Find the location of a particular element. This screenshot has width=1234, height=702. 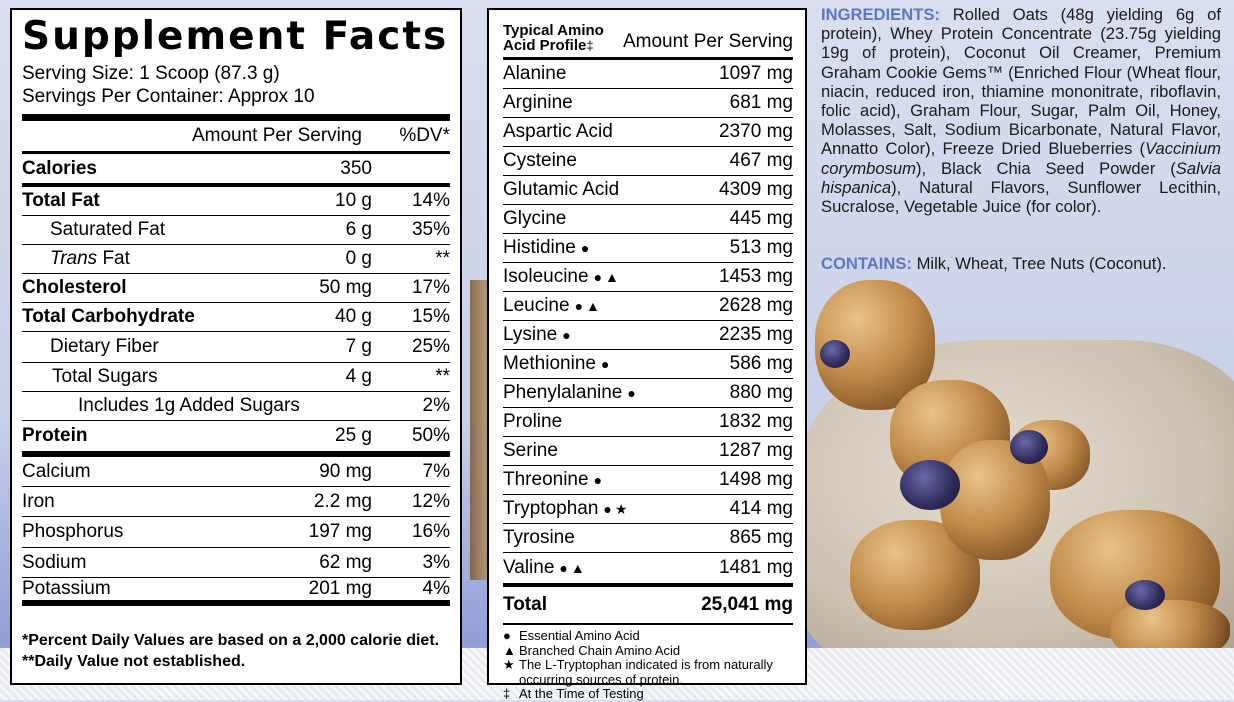

amino-name: Leucine is located at coordinates (536, 305).